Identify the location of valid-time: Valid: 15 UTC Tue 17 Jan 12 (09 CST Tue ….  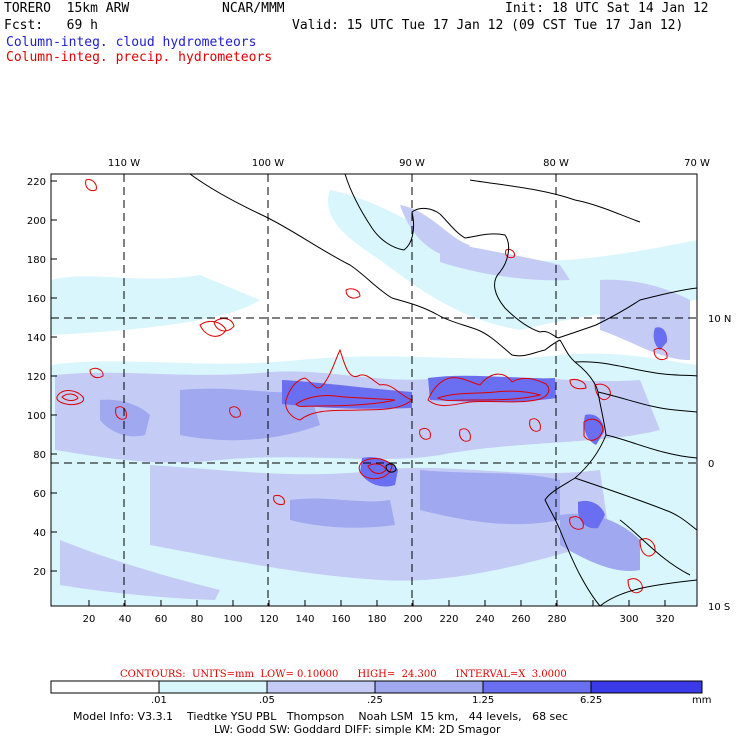
(488, 25).